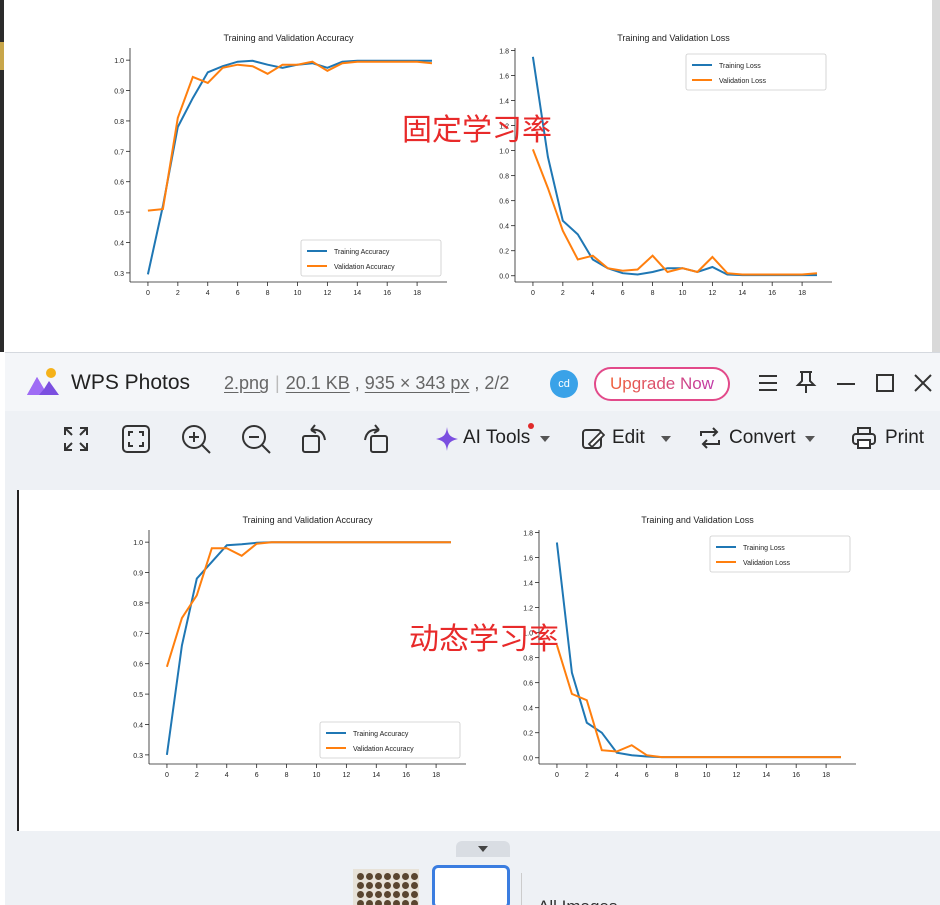  I want to click on ai-tools-button: AI Tools, so click(497, 437).